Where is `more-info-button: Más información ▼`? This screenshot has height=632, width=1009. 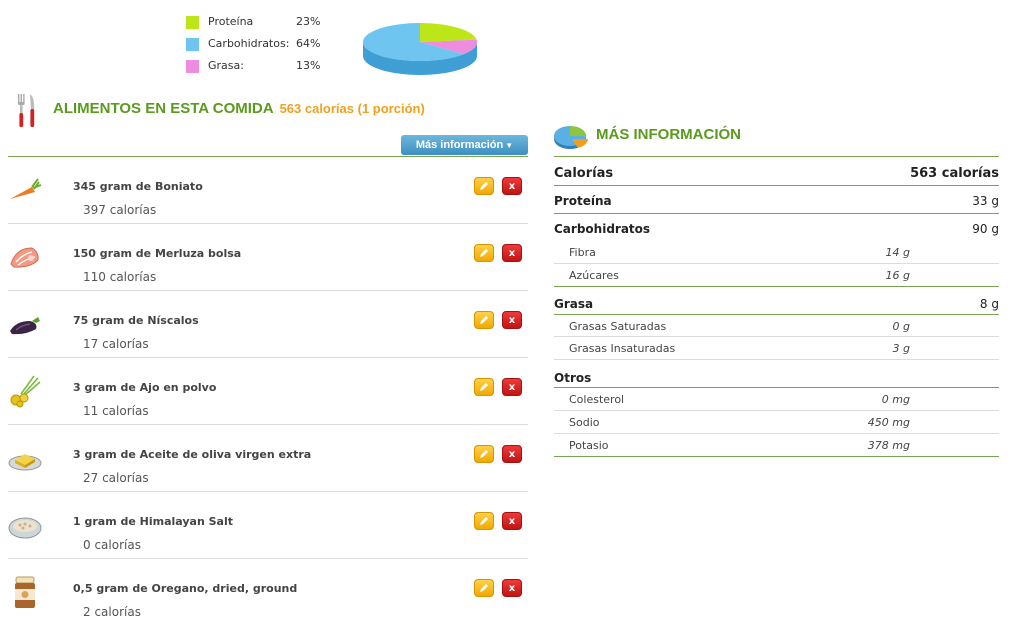
more-info-button: Más información ▼ is located at coordinates (464, 145).